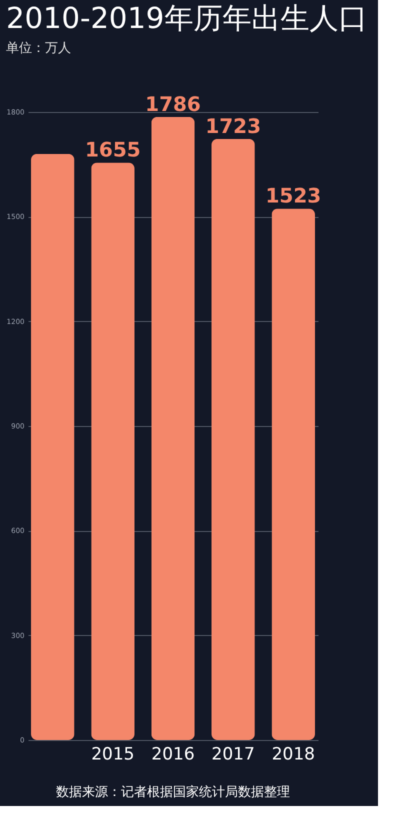  I want to click on data-label: 1523, so click(293, 196).